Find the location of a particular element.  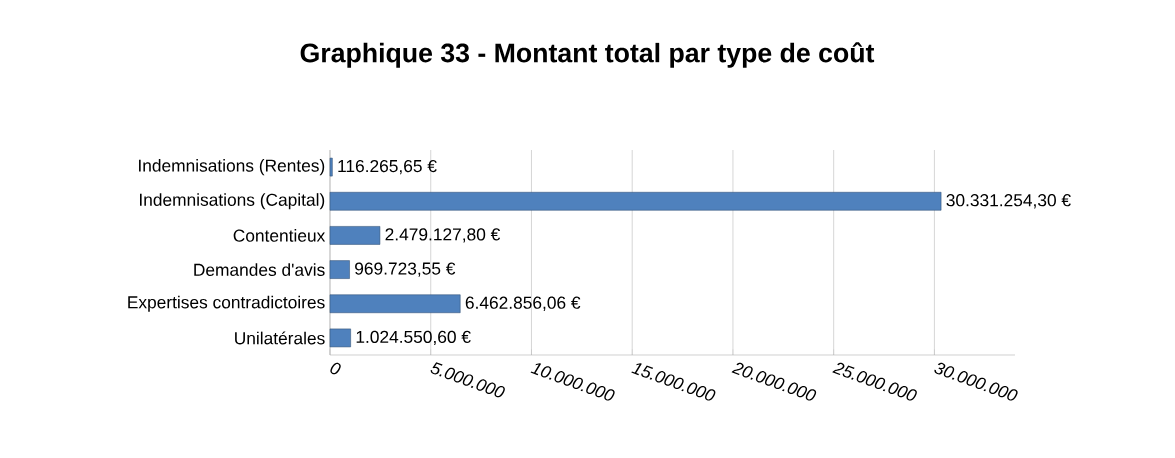

data-label: 6.462.856,06 € is located at coordinates (523, 303).